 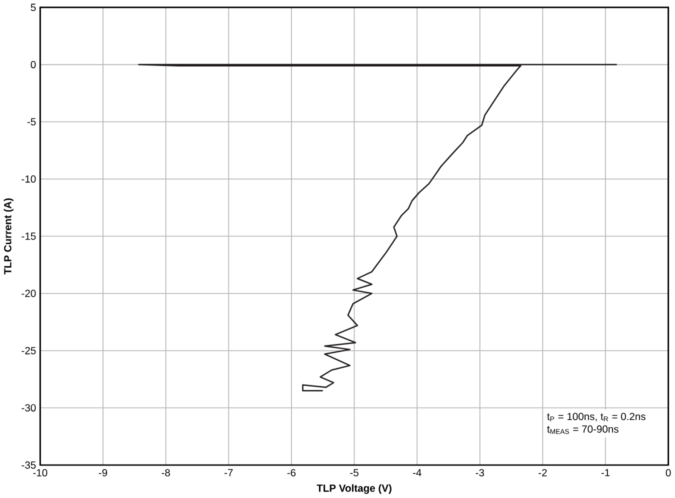 What do you see at coordinates (596, 417) in the screenshot?
I see `annotation: t$_{P}$ = 100ns, t$_{R}$ = 0.2ns` at bounding box center [596, 417].